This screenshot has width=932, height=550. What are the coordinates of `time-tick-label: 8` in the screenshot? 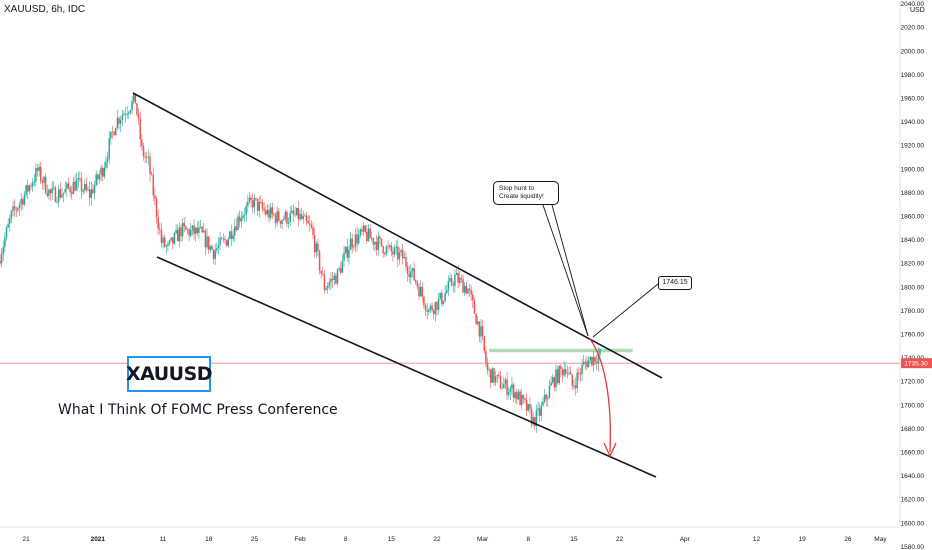 It's located at (528, 539).